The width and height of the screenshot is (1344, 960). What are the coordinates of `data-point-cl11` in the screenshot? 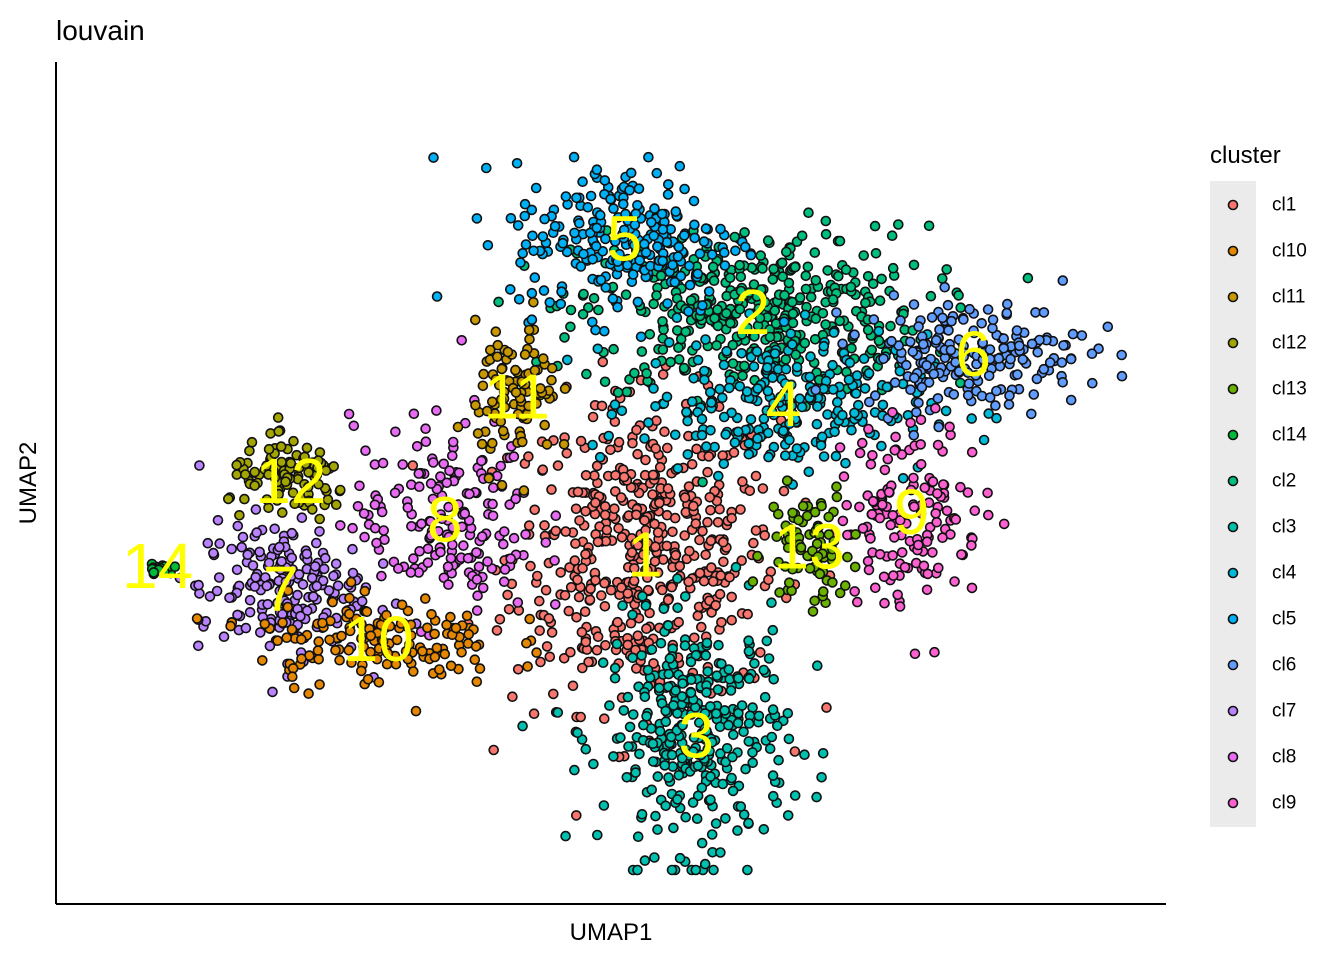 It's located at (543, 358).